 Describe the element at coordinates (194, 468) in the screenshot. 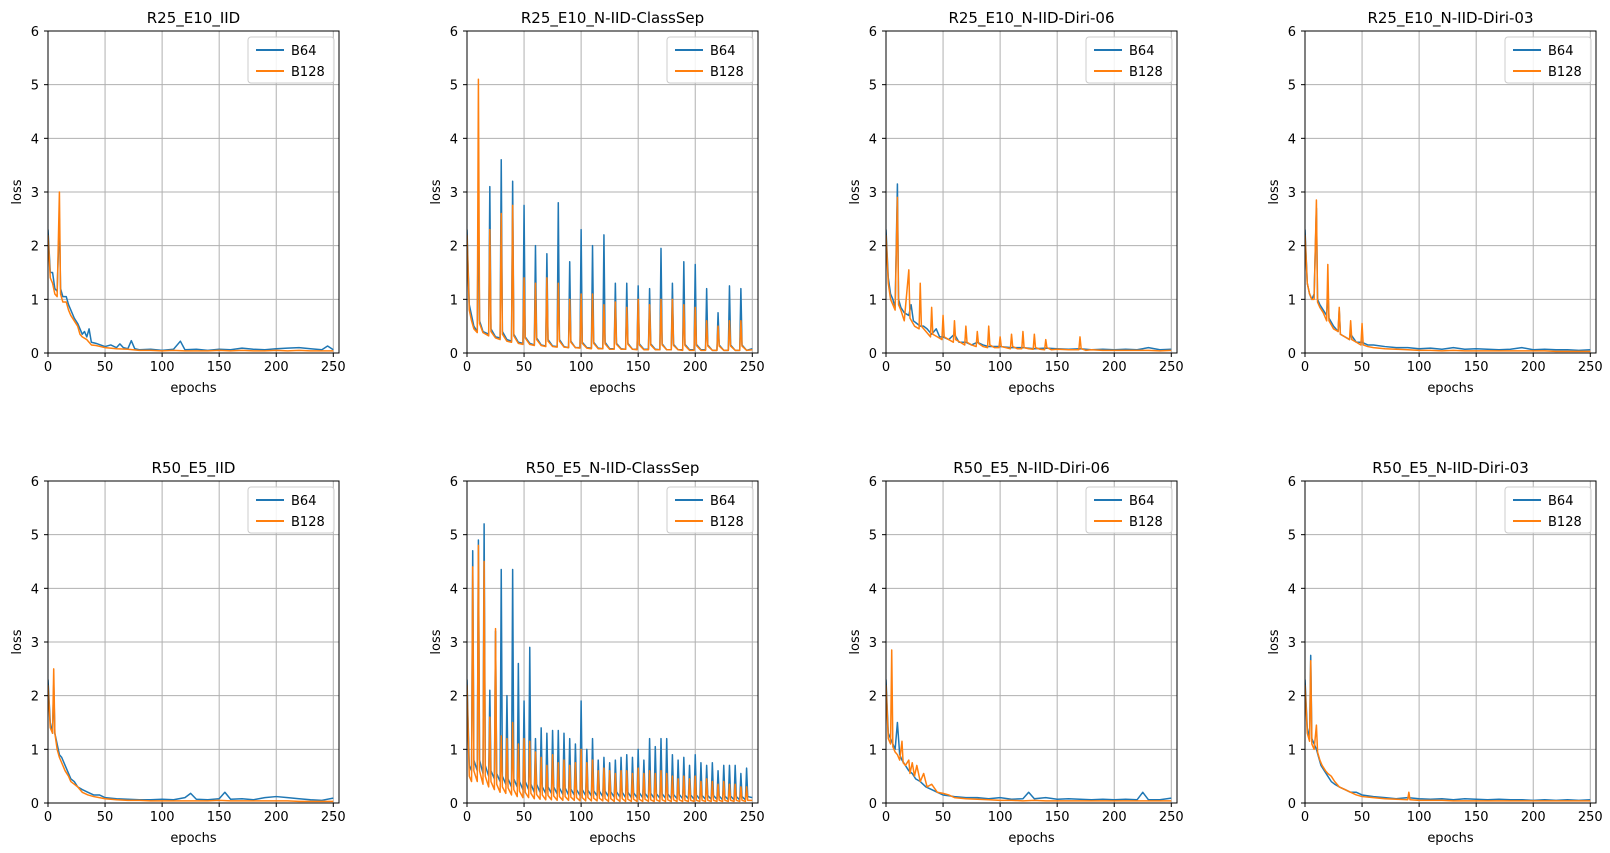

I see `chart-title: R50_E5_IID` at that location.